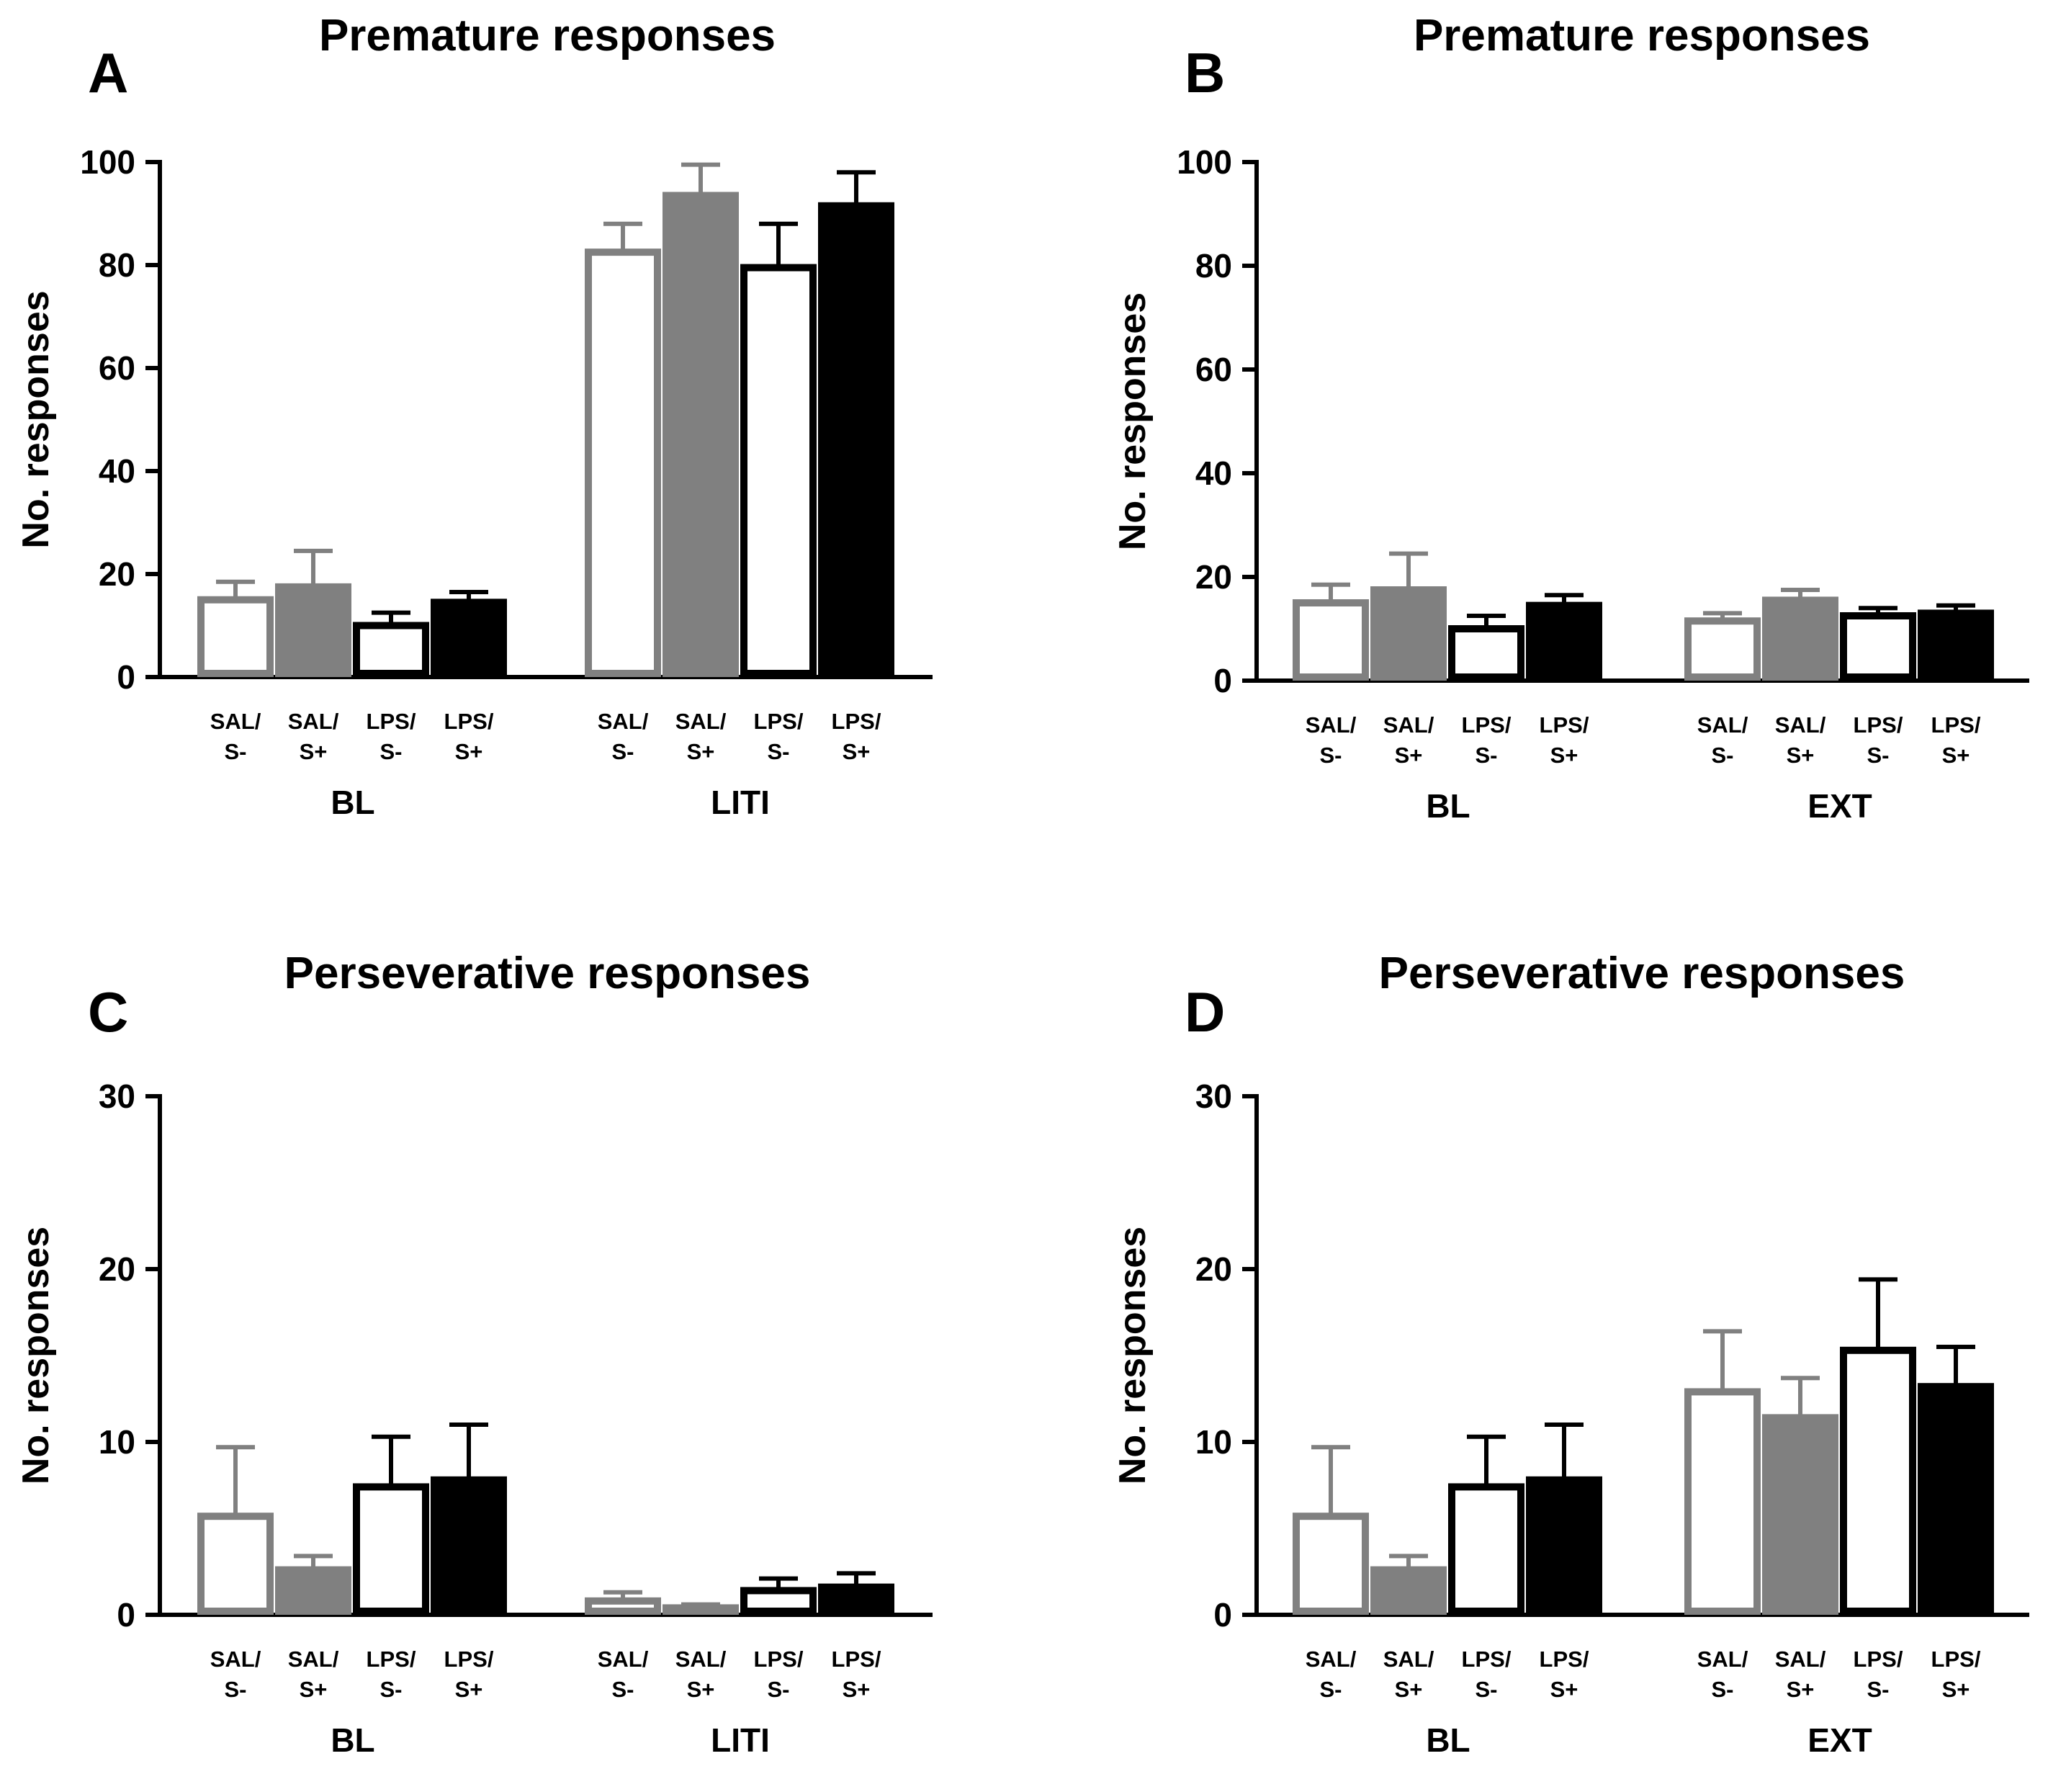 The height and width of the screenshot is (1792, 2048). I want to click on y-tick-label: 60, so click(1213, 370).